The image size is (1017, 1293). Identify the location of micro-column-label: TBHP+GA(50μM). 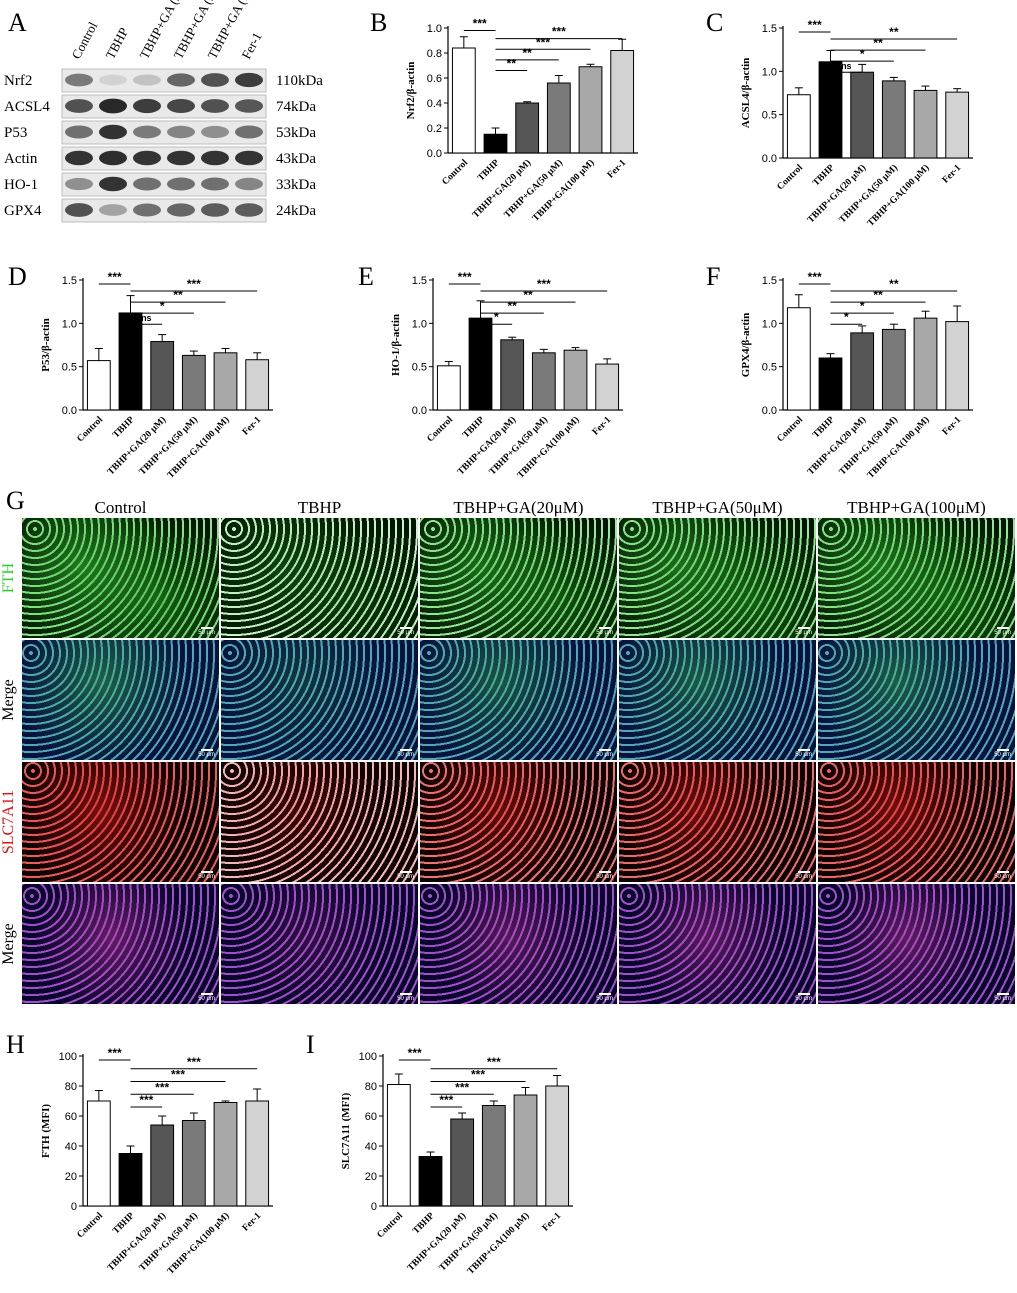
(717, 507).